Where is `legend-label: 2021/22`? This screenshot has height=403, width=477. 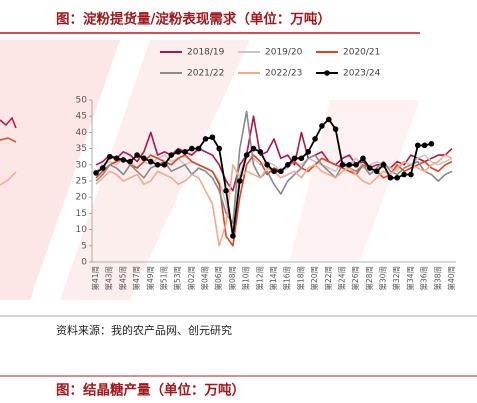
legend-label: 2021/22 is located at coordinates (205, 74).